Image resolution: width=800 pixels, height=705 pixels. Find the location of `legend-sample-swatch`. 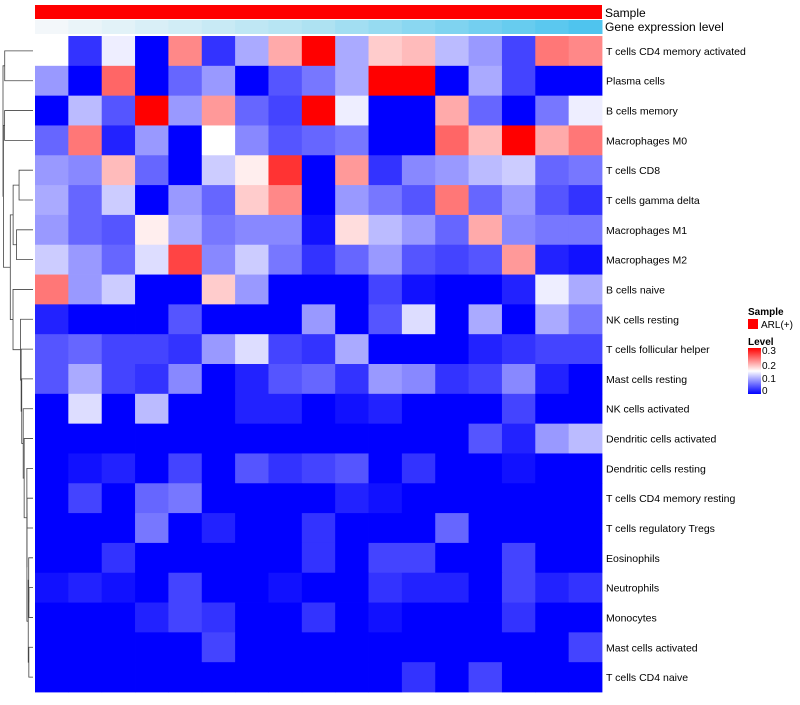

legend-sample-swatch is located at coordinates (753, 324).